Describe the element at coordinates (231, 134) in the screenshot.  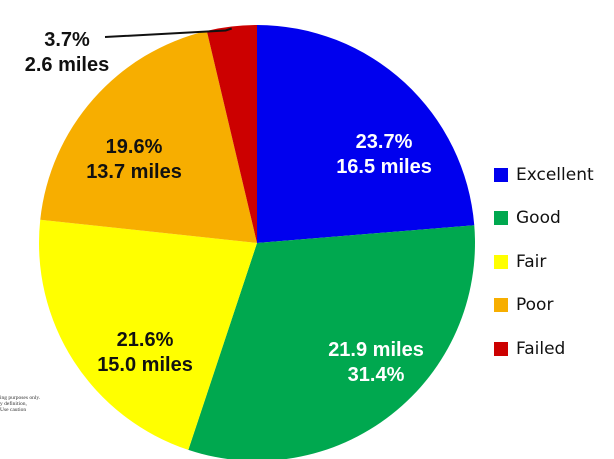
I see `pie-slice-failed` at that location.